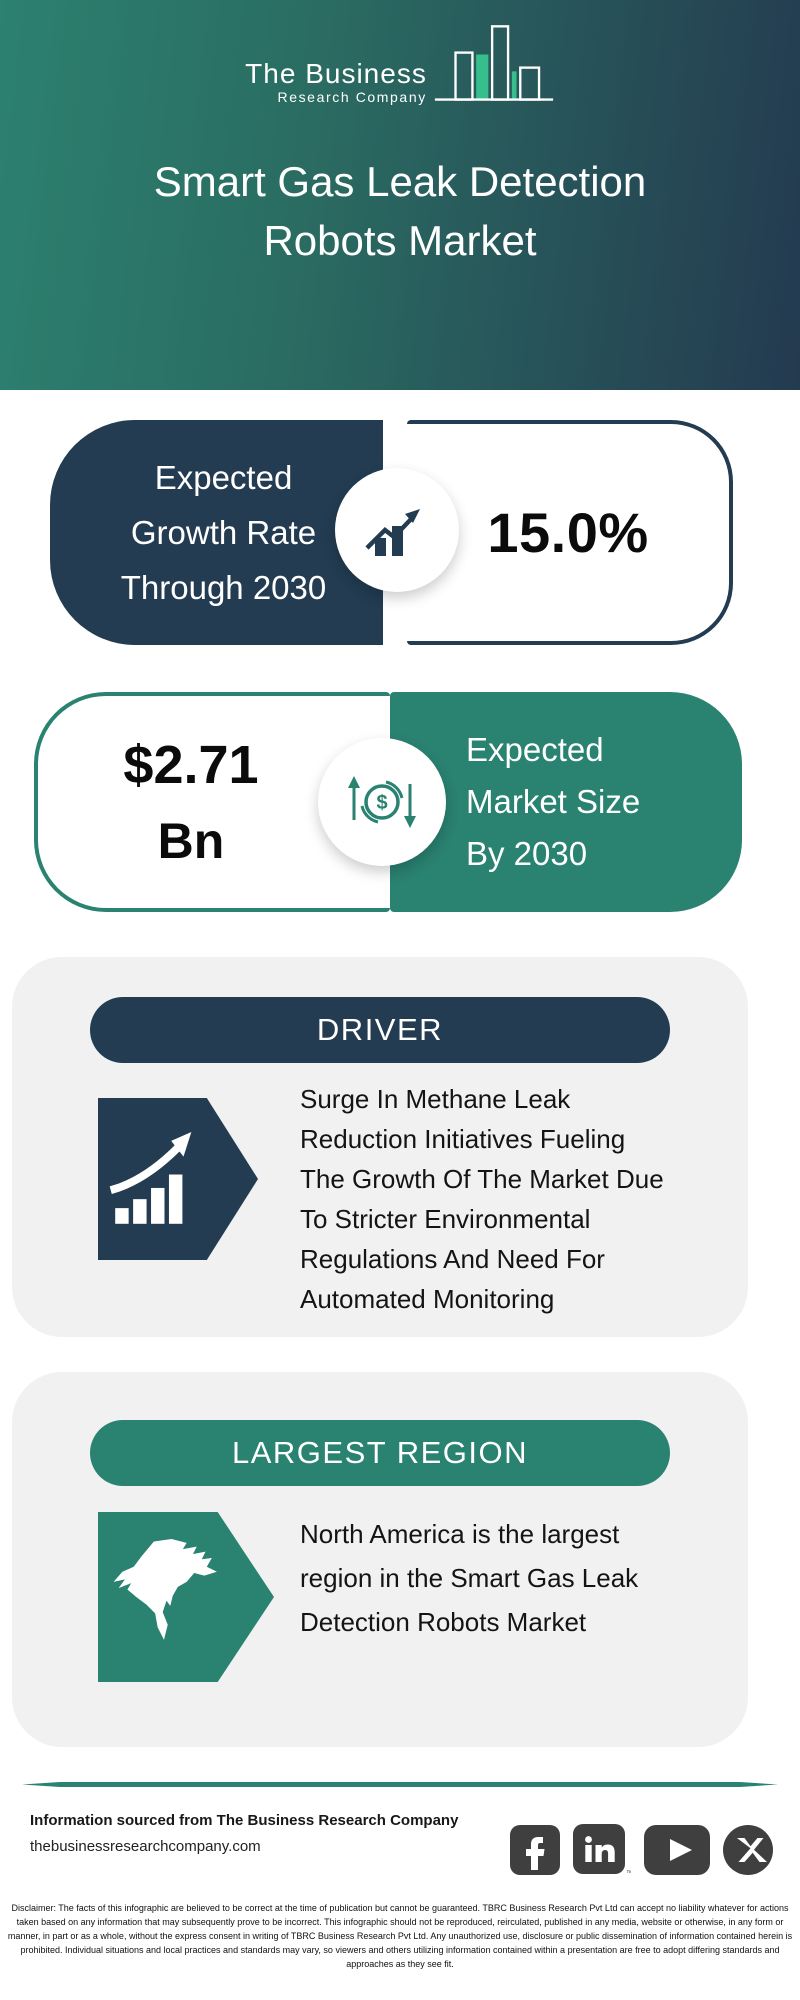 The width and height of the screenshot is (800, 2000). I want to click on social-links: ™, so click(641, 1850).